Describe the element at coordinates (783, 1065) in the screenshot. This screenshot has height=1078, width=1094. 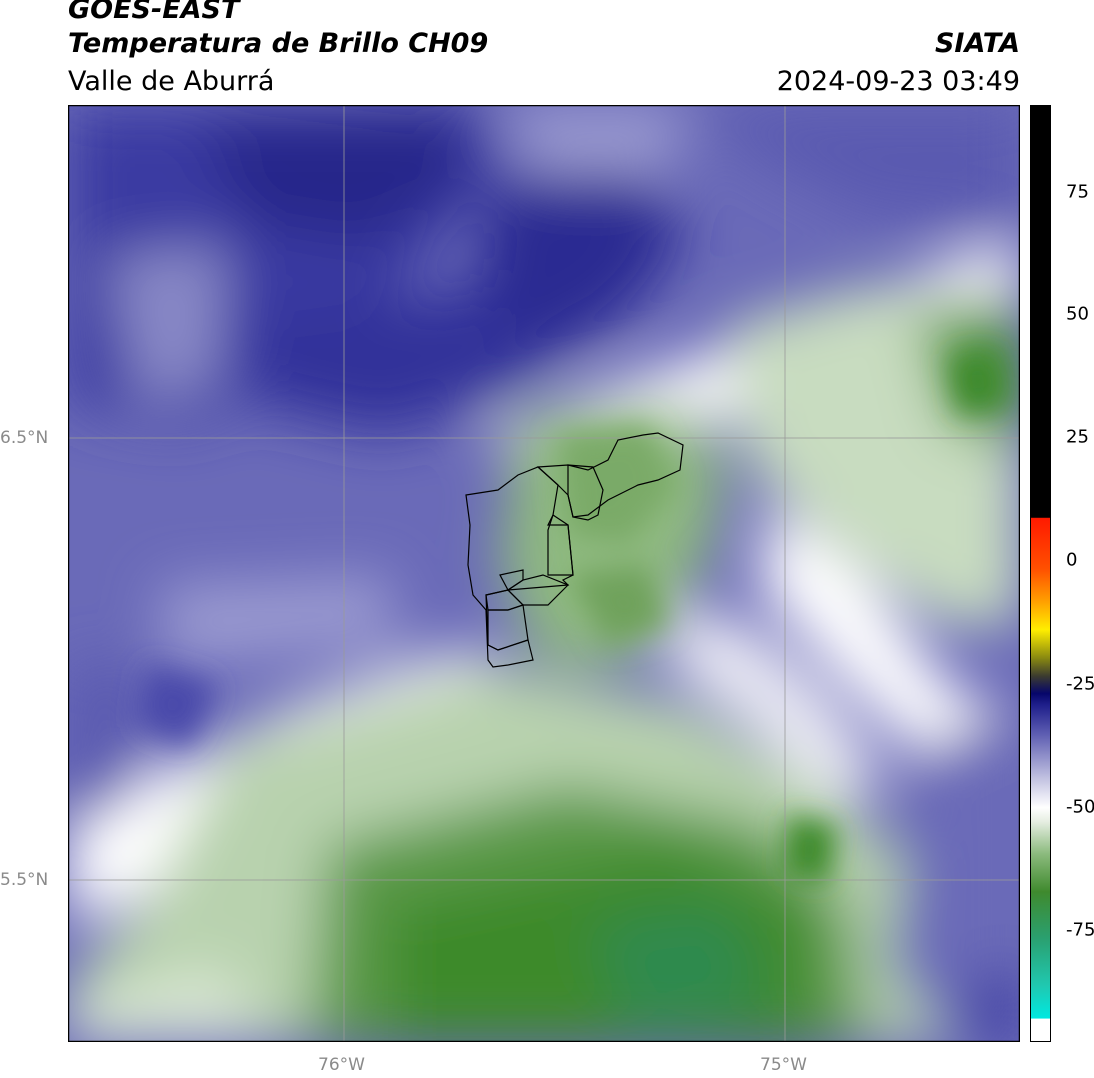
I see `lon-tick-75: 75°W` at that location.